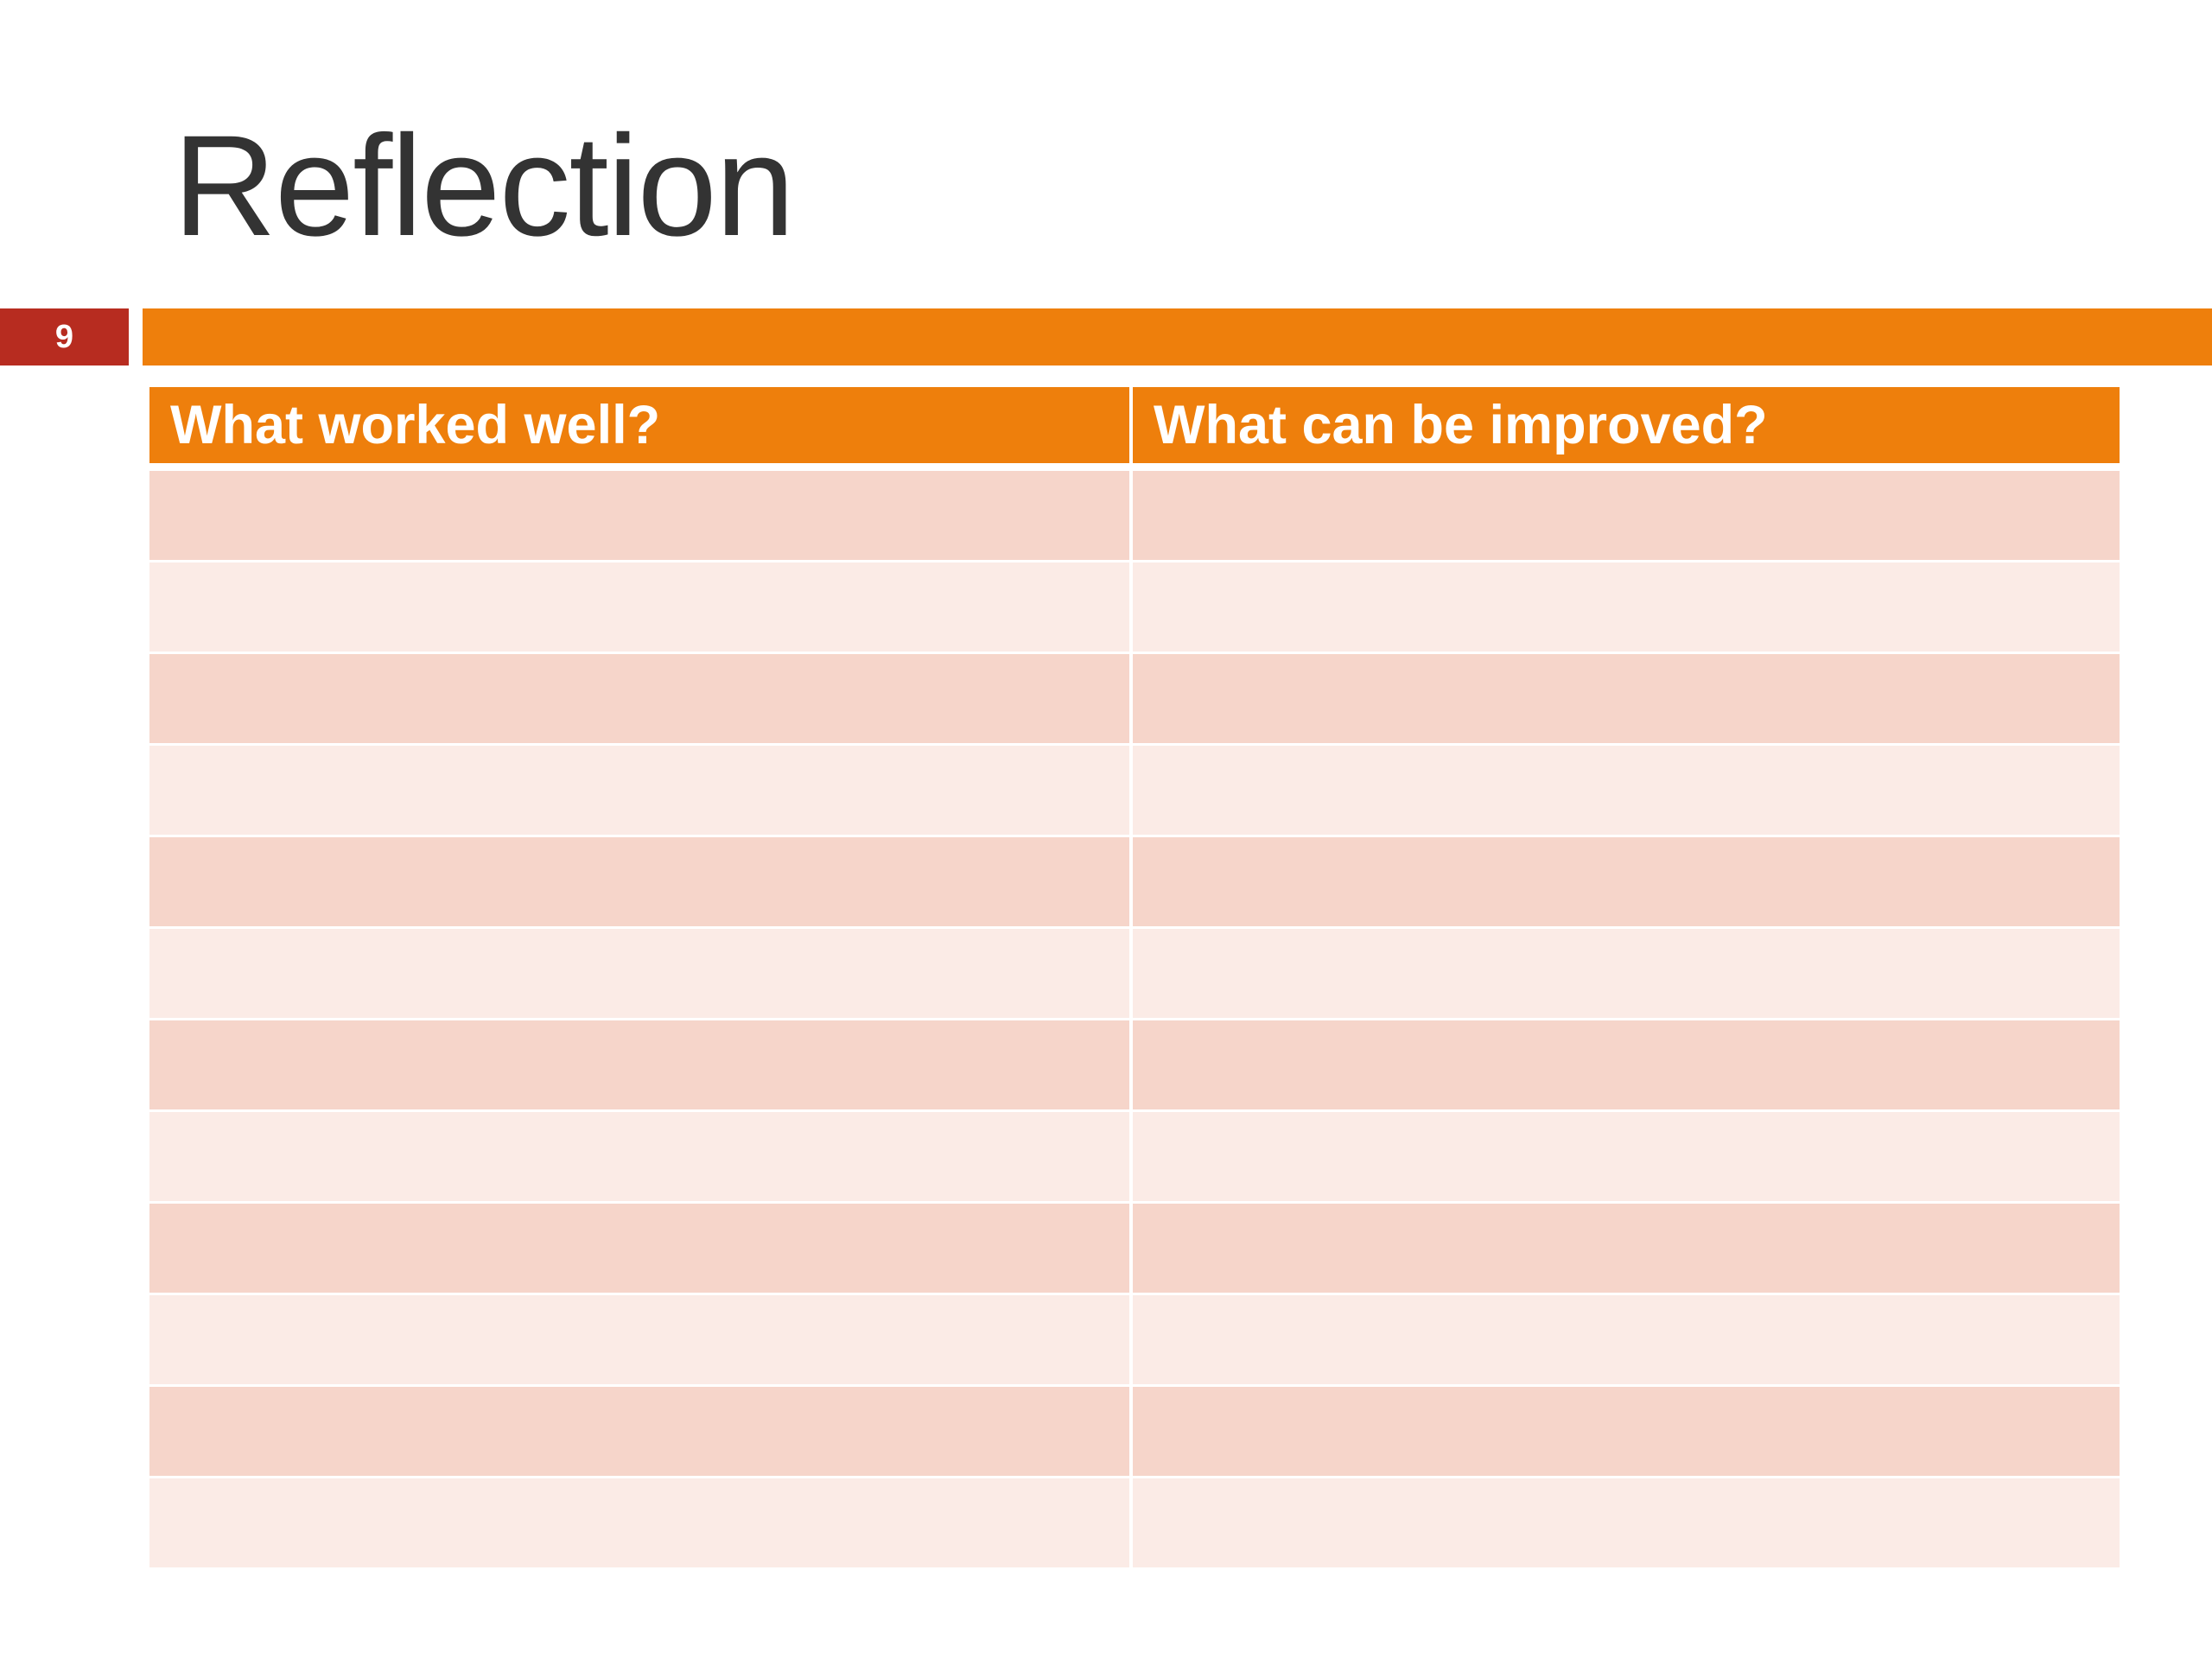 The width and height of the screenshot is (2212, 1659). I want to click on slide-title: Reflection, so click(484, 186).